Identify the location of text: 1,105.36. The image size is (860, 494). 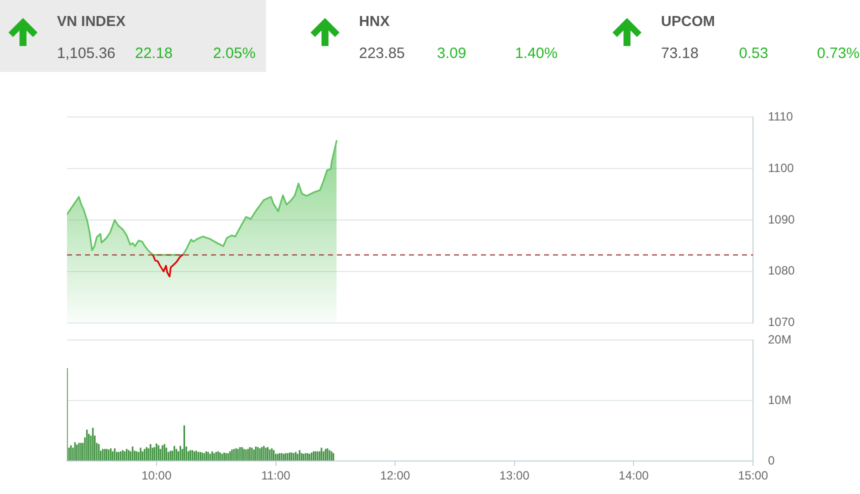
(86, 54).